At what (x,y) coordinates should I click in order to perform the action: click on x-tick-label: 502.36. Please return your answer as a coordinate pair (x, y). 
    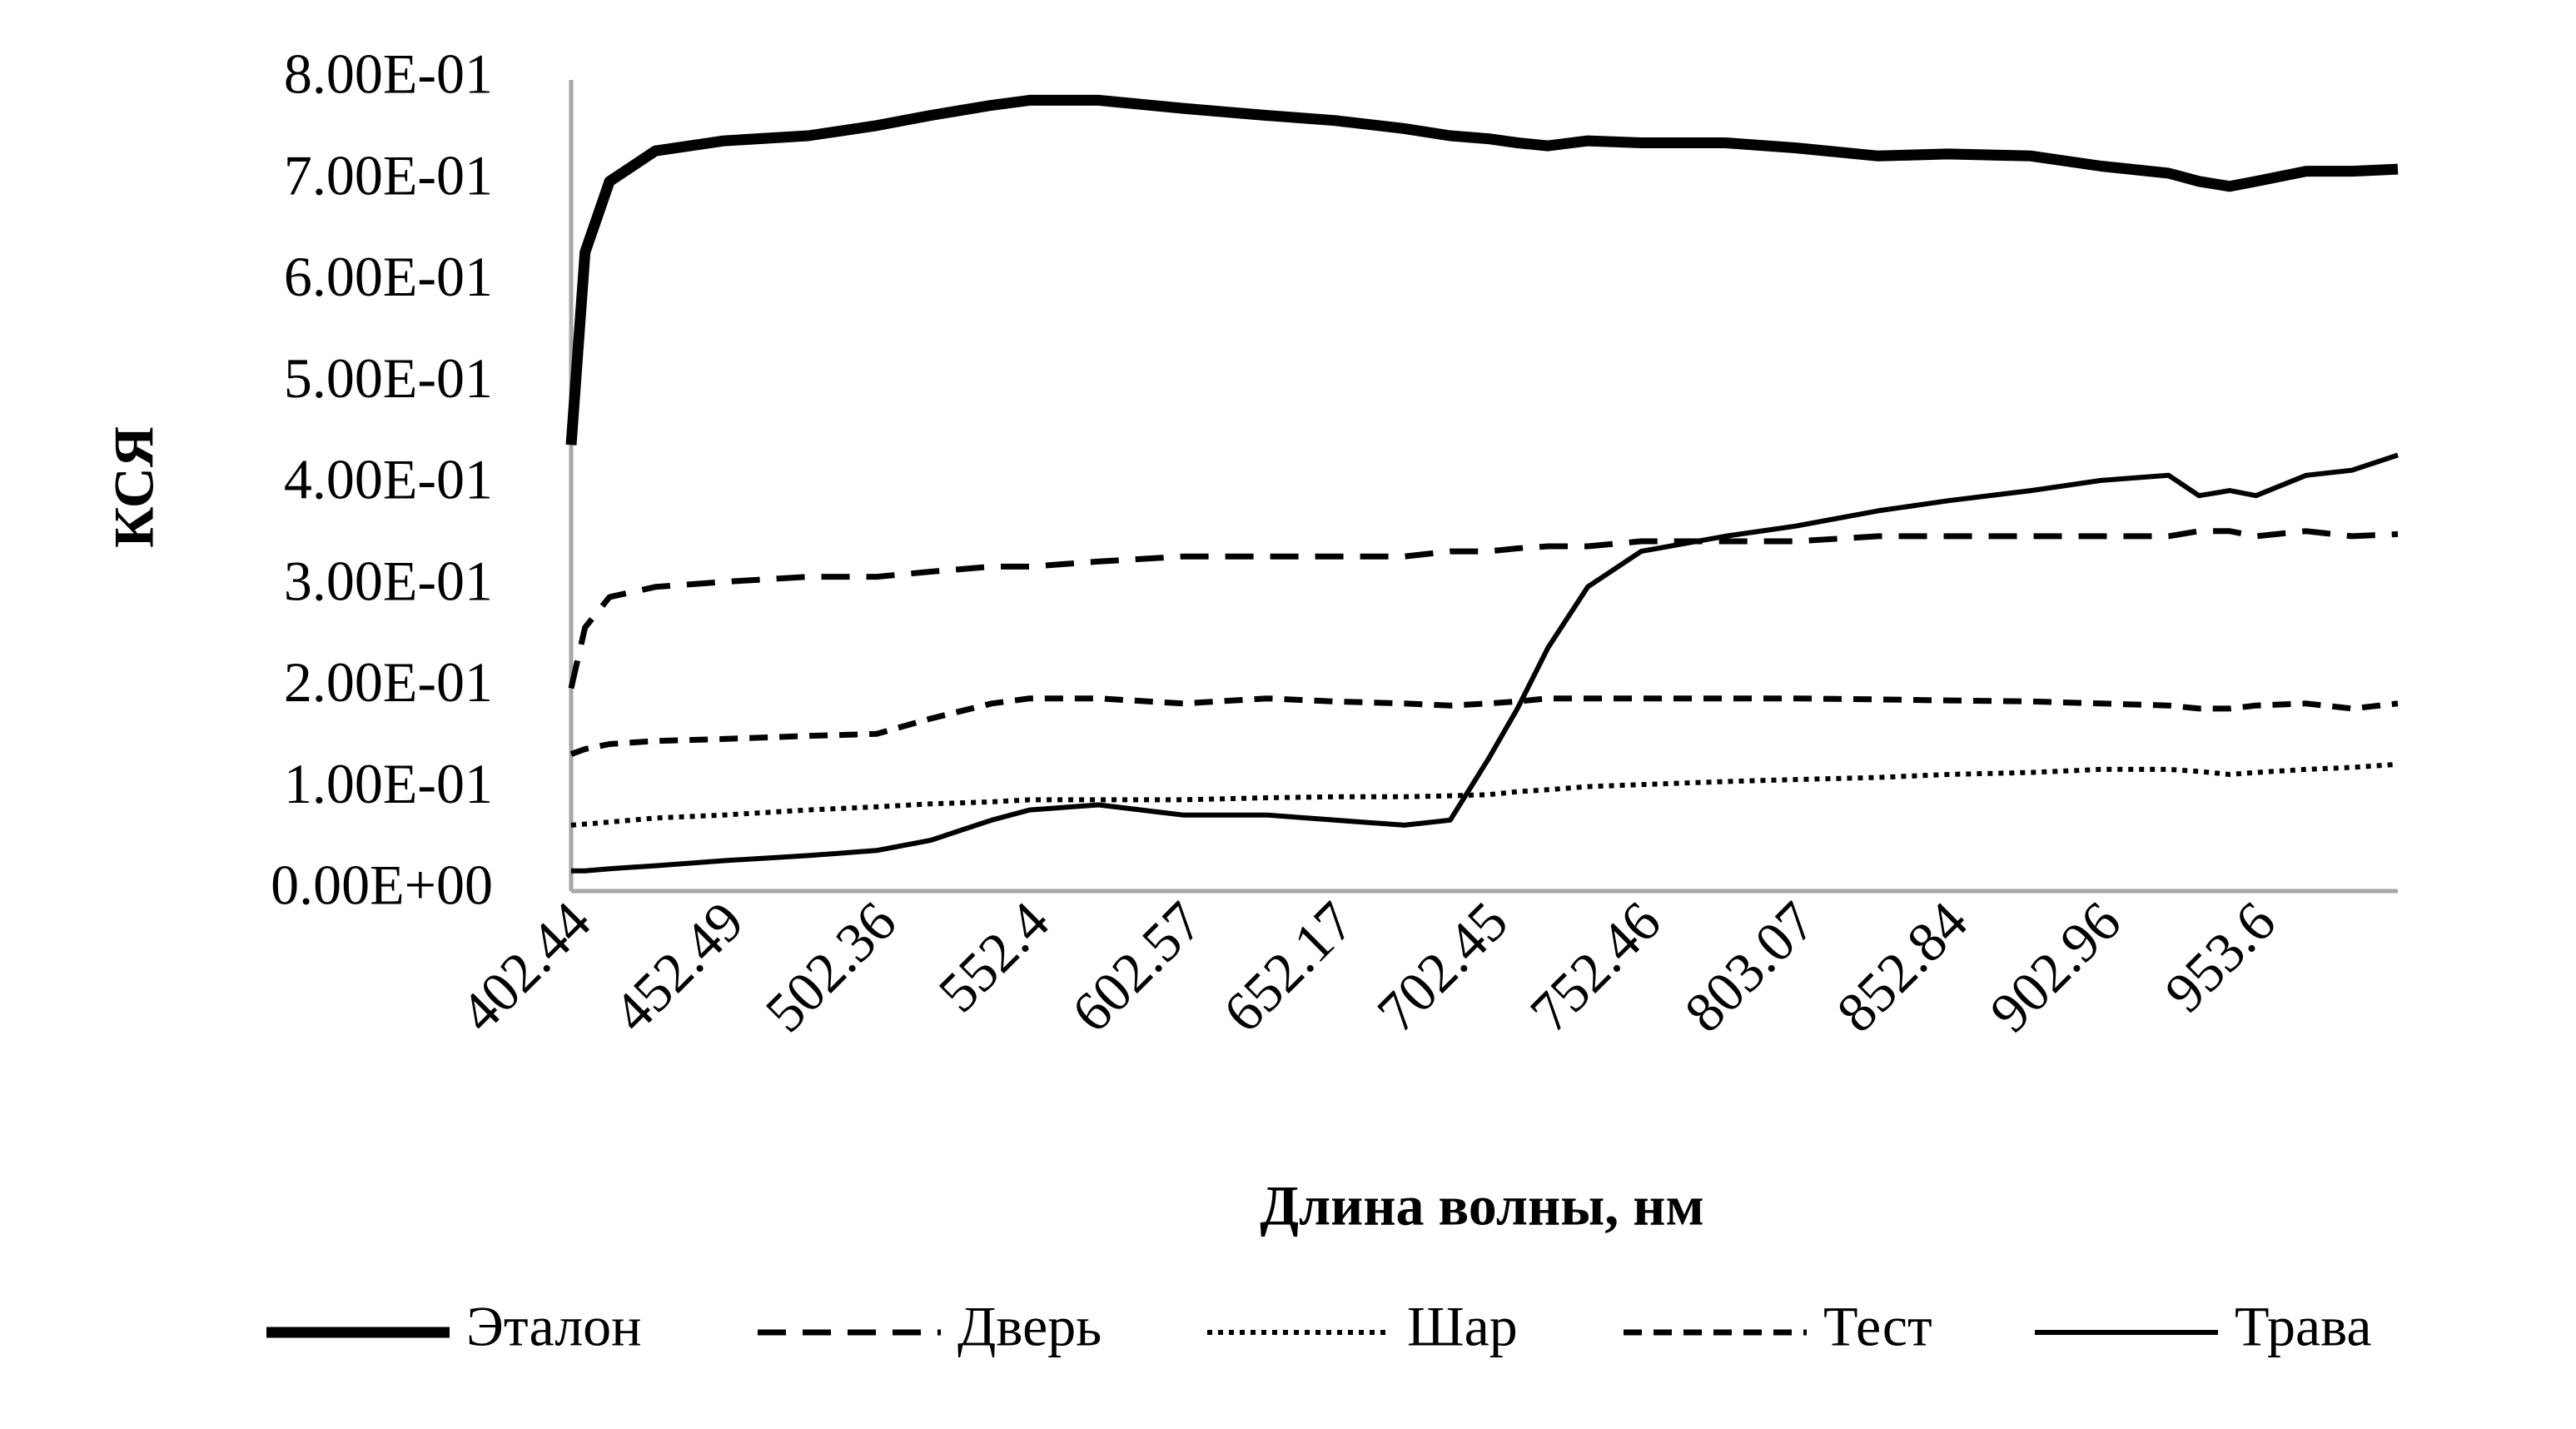
    Looking at the image, I should click on (830, 966).